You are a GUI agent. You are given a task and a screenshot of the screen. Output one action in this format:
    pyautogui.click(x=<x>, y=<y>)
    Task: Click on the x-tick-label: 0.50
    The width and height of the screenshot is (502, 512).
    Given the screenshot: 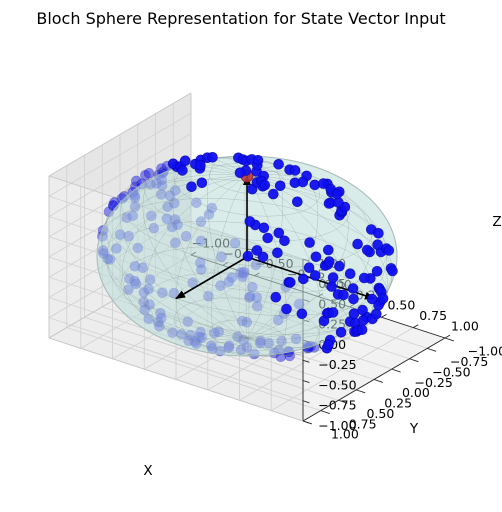 What is the action you would take?
    pyautogui.click(x=401, y=305)
    